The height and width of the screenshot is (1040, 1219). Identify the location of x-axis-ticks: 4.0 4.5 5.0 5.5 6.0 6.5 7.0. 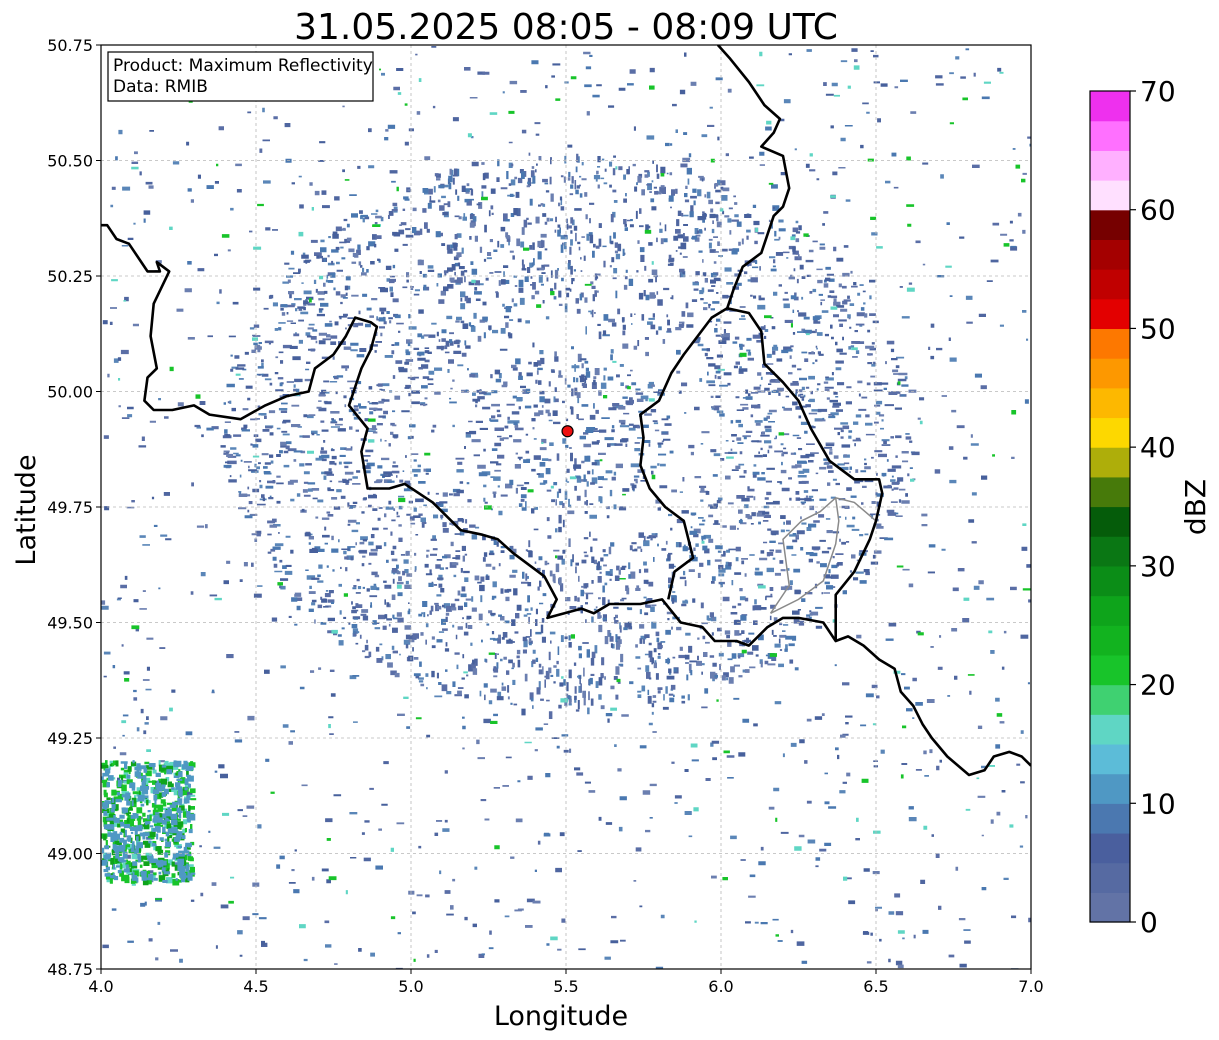
(566, 982).